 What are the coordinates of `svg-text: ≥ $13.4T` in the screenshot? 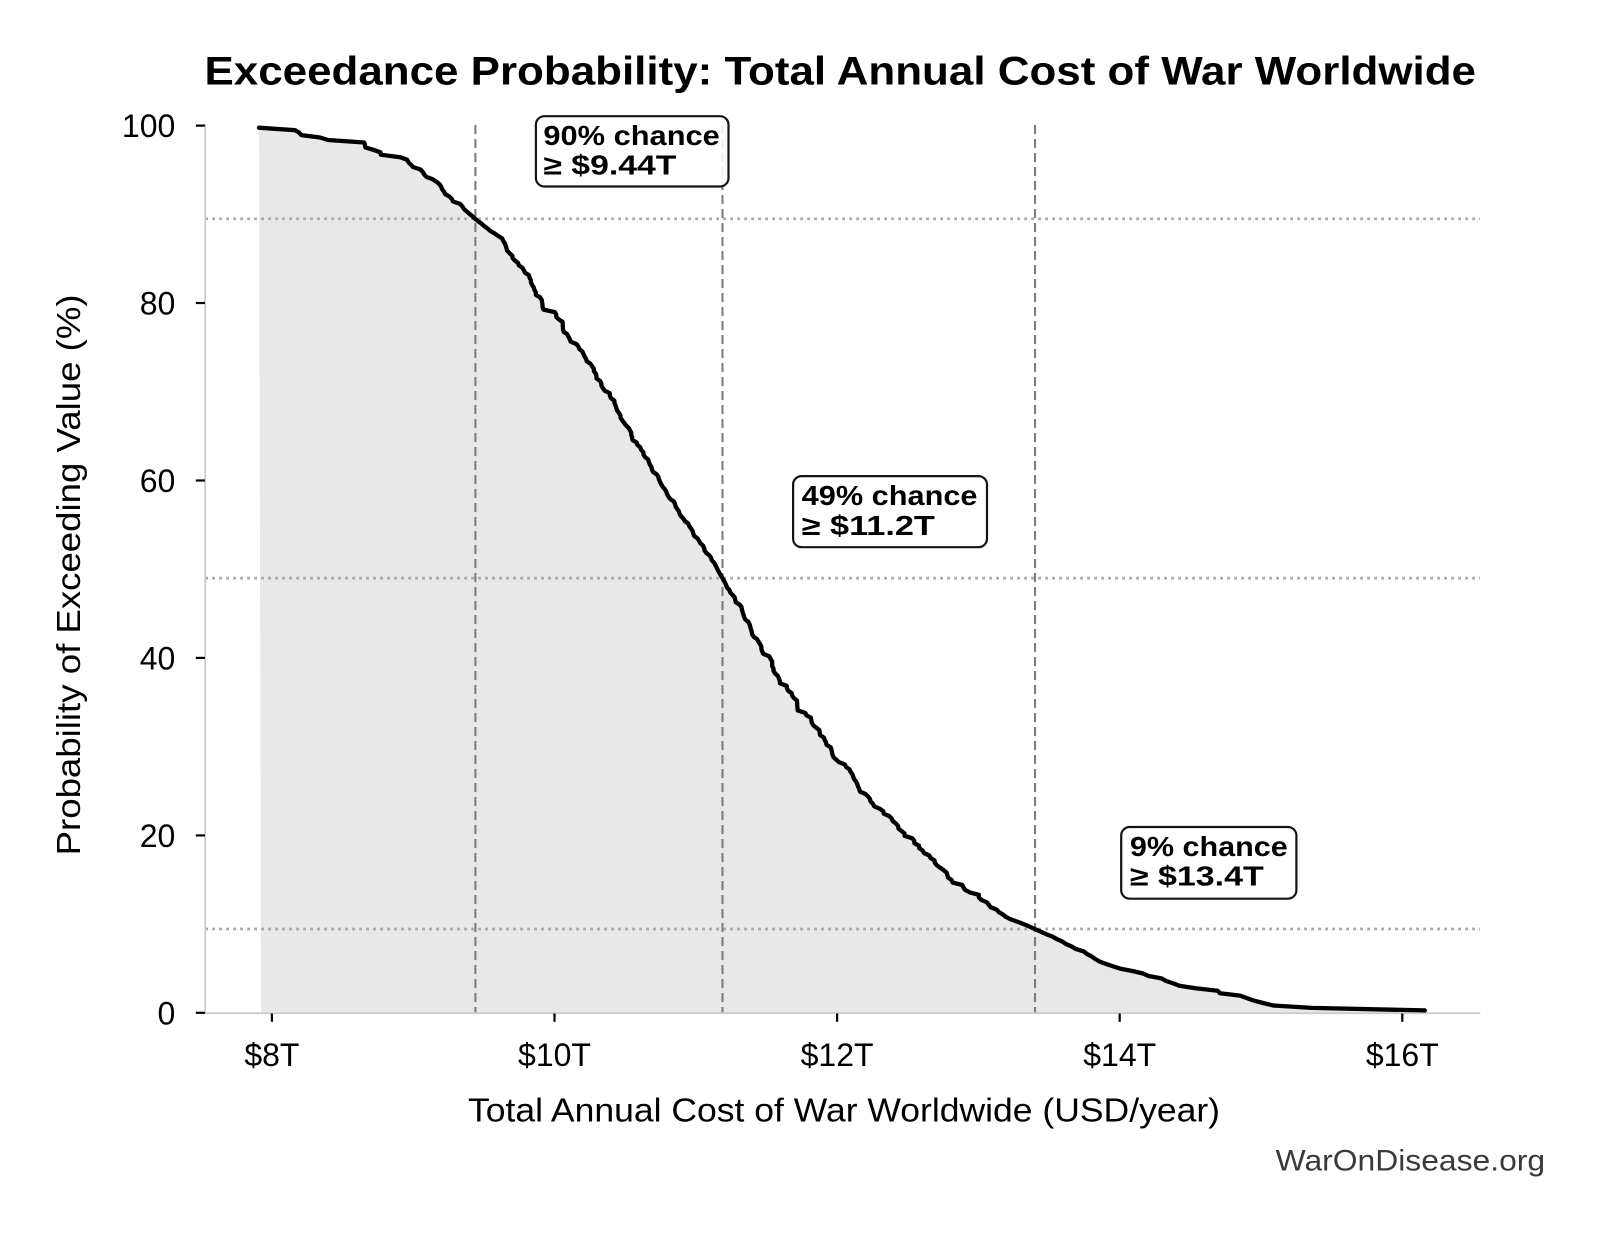 It's located at (1197, 876).